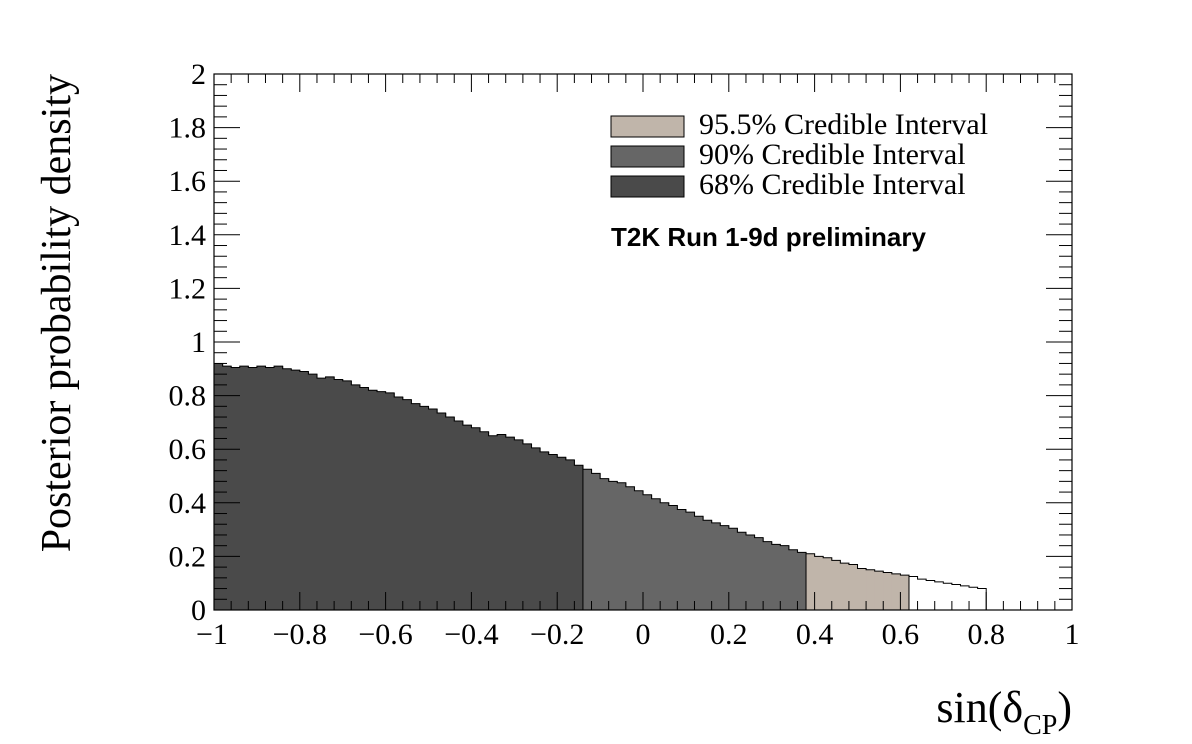 The height and width of the screenshot is (744, 1192). What do you see at coordinates (832, 154) in the screenshot?
I see `legend-entry-label: 90% Credible Interval` at bounding box center [832, 154].